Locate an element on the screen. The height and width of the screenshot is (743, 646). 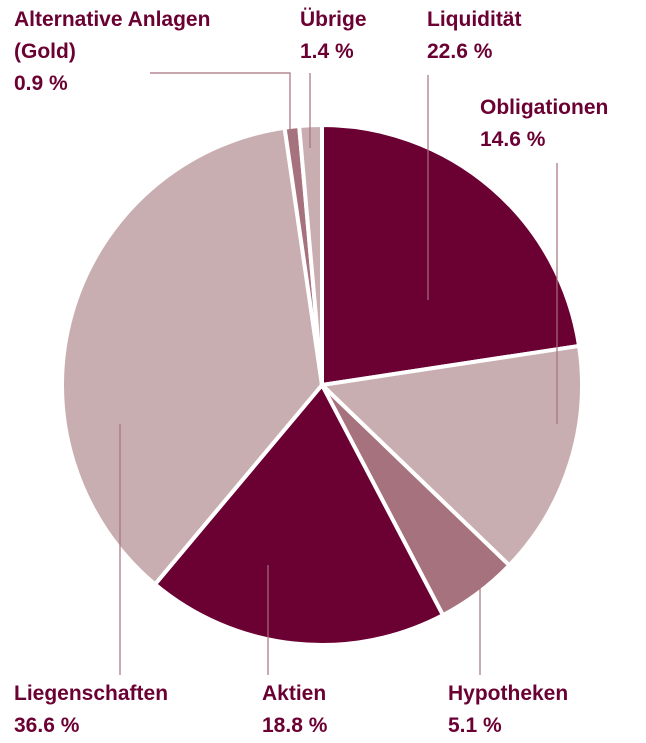
label-liegenschaften: Liegenschaften 36.6 % is located at coordinates (91, 710).